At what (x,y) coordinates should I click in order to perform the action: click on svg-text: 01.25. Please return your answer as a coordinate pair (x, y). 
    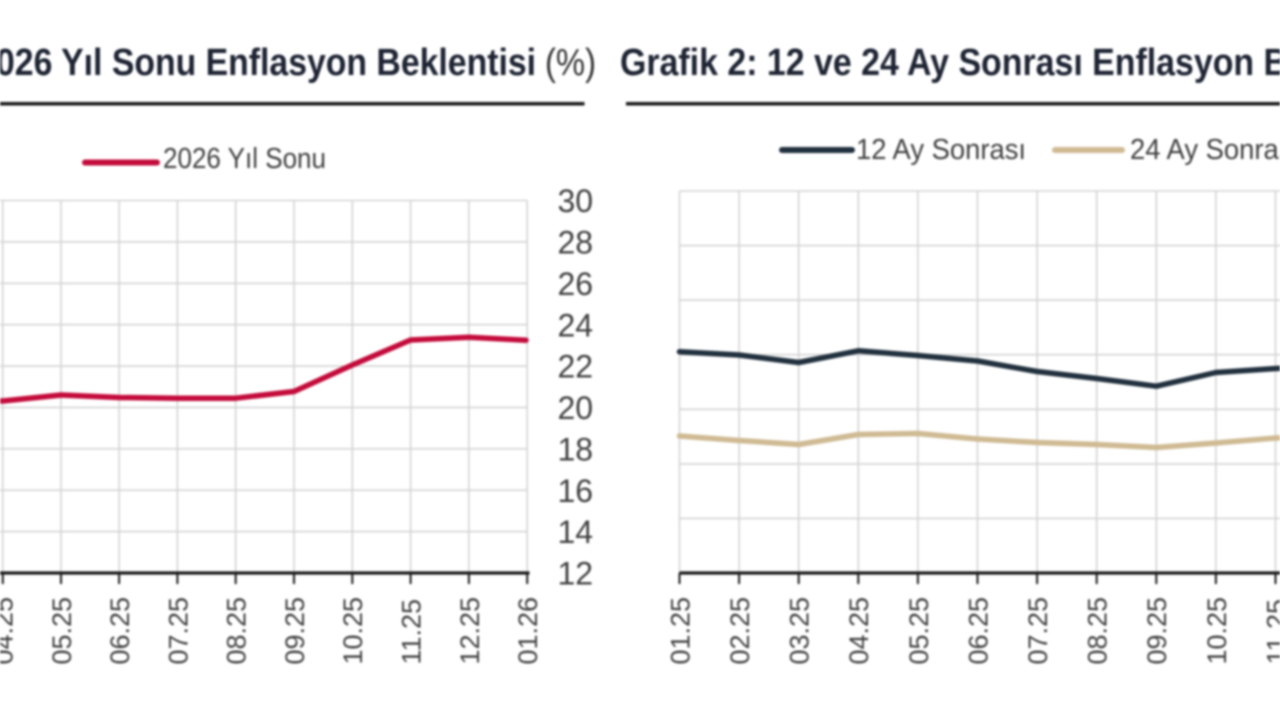
    Looking at the image, I should click on (680, 631).